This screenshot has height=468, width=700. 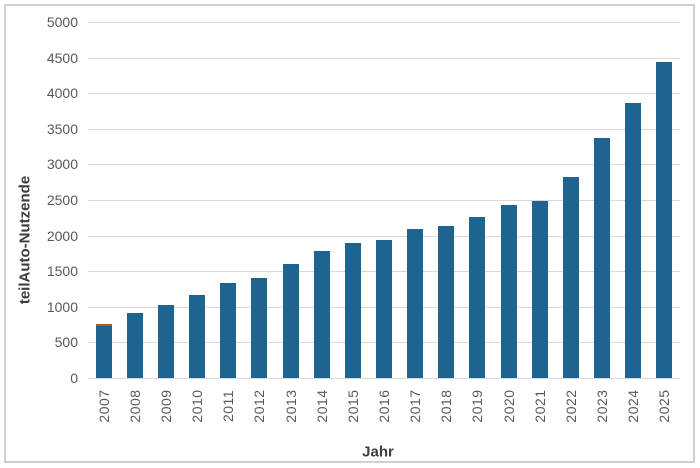 I want to click on x-tick-label-2007: 2007, so click(x=104, y=406).